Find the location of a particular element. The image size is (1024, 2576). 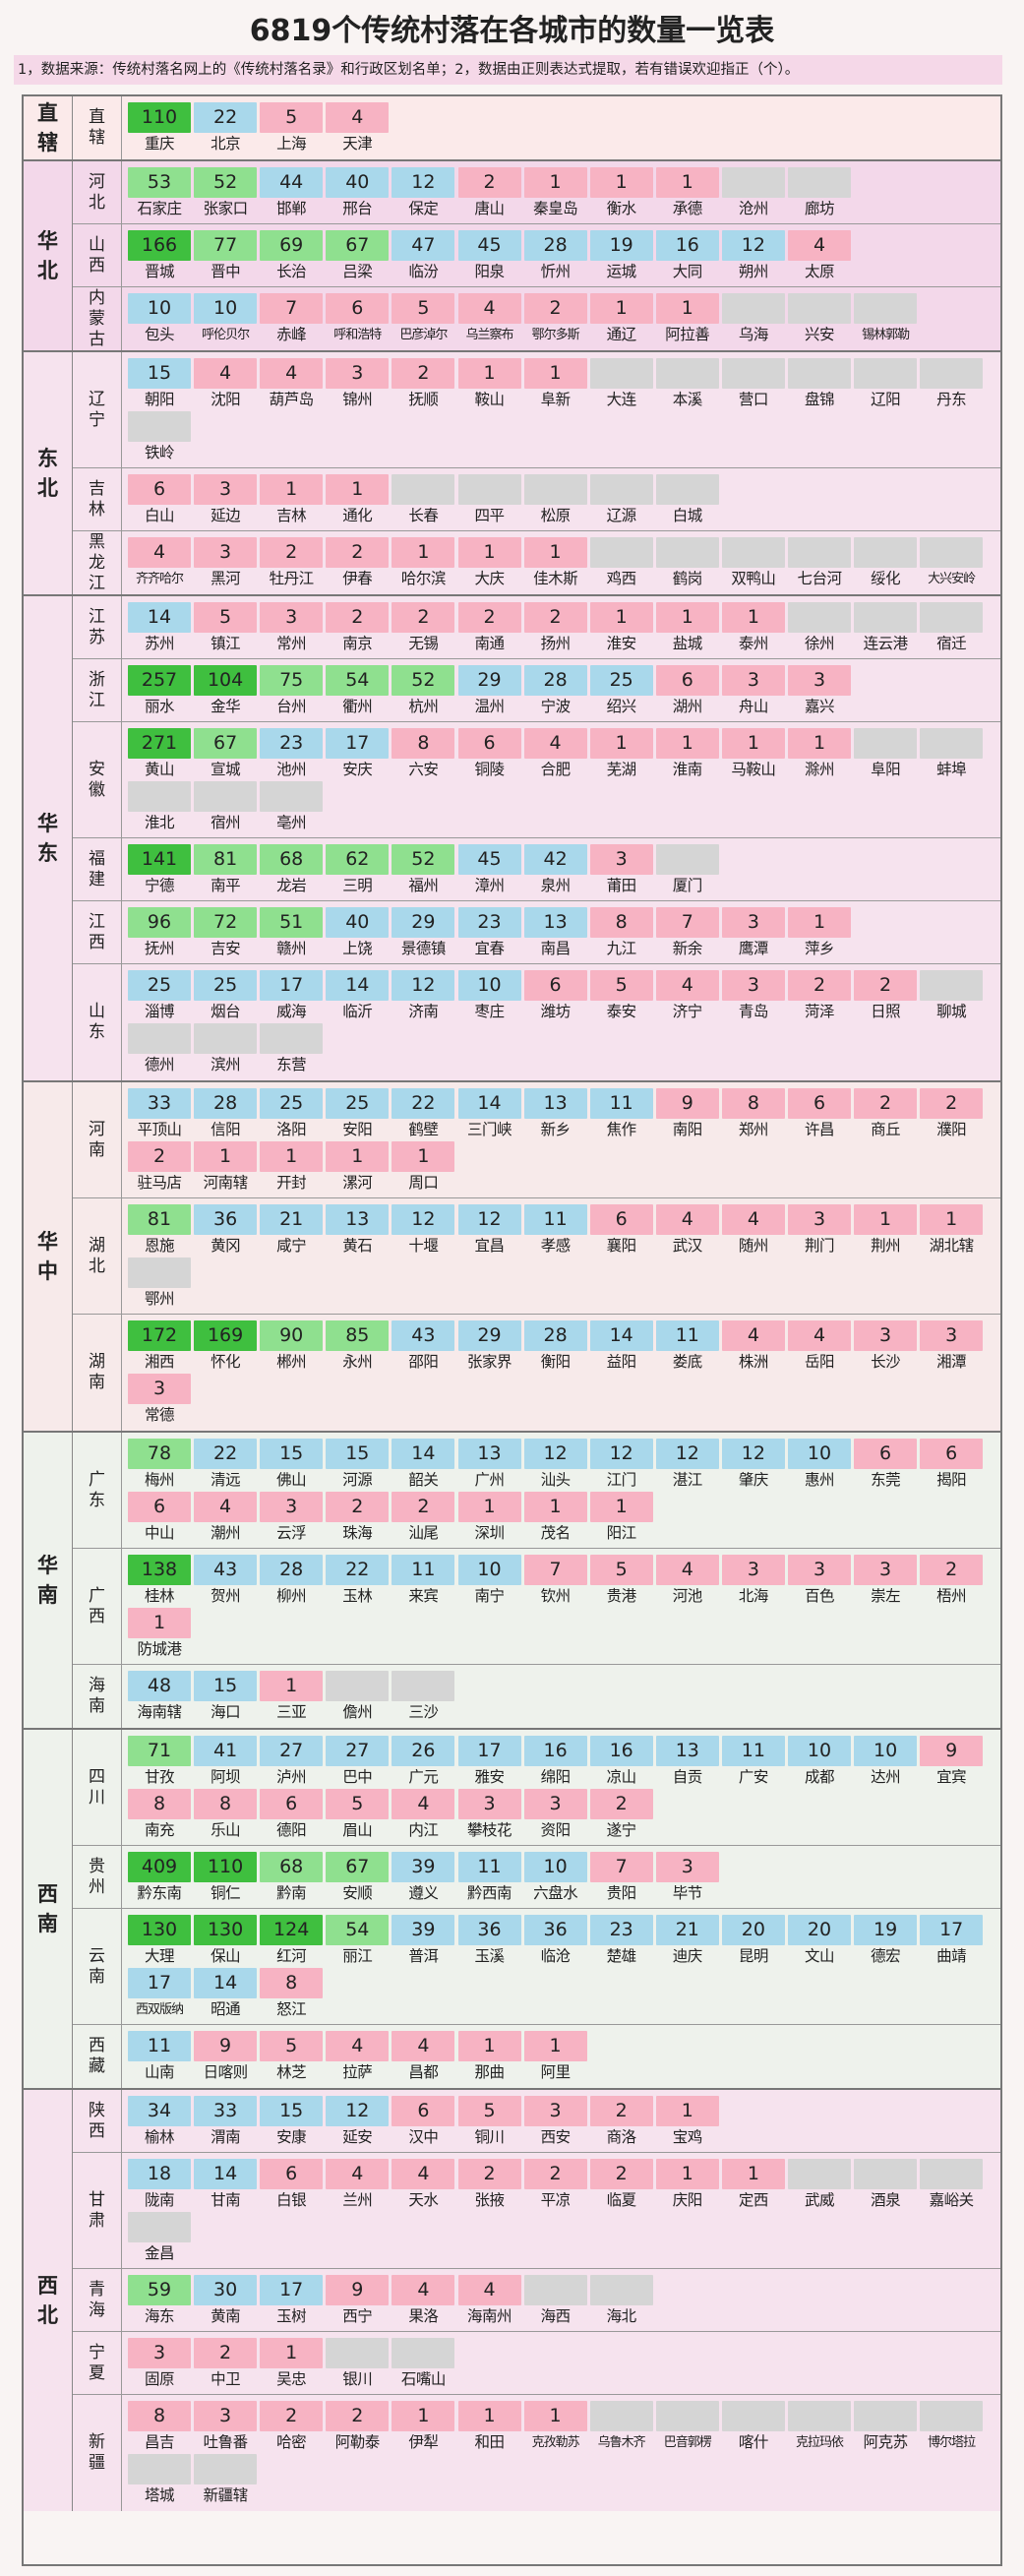

city-count: 81 is located at coordinates (226, 859).